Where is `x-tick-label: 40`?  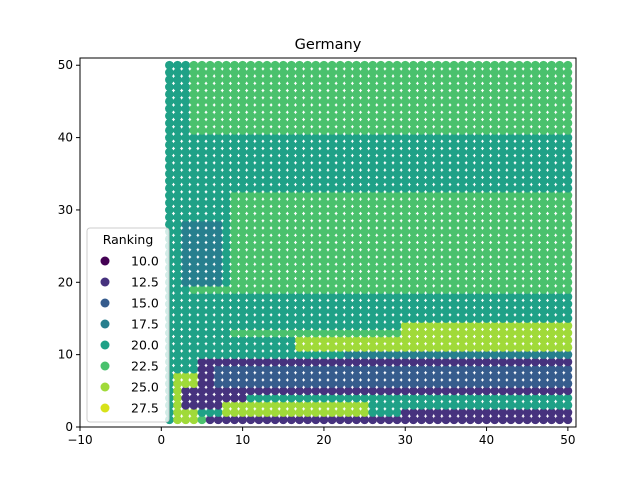 x-tick-label: 40 is located at coordinates (486, 440).